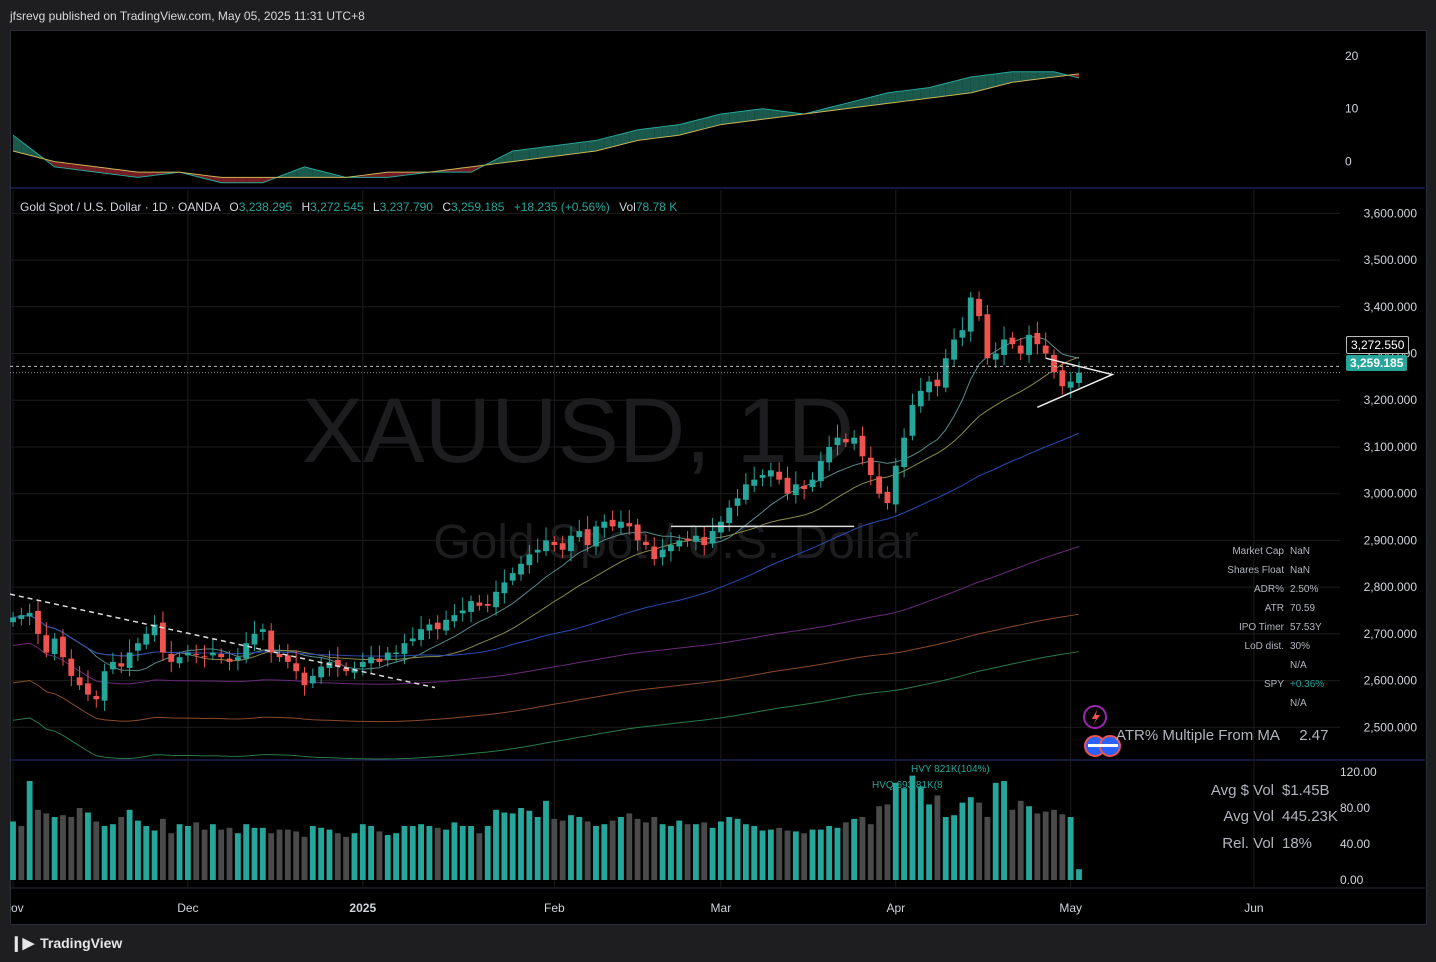  What do you see at coordinates (223, 641) in the screenshot?
I see `downtrend-line` at bounding box center [223, 641].